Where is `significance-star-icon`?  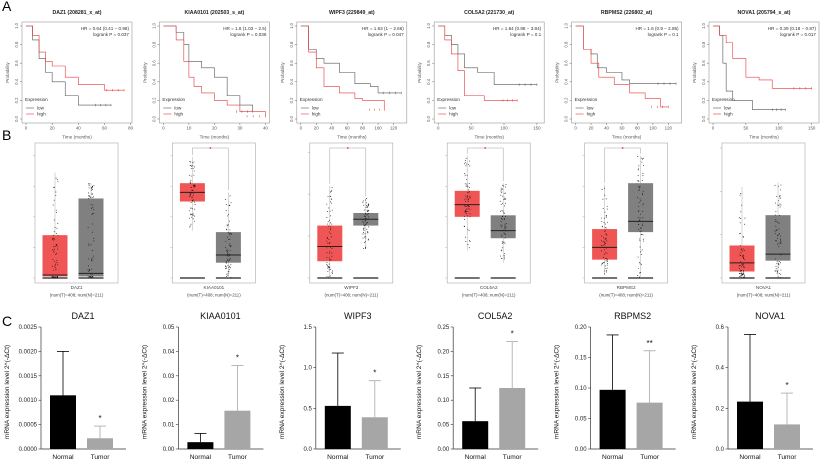
significance-star-icon is located at coordinates (485, 148).